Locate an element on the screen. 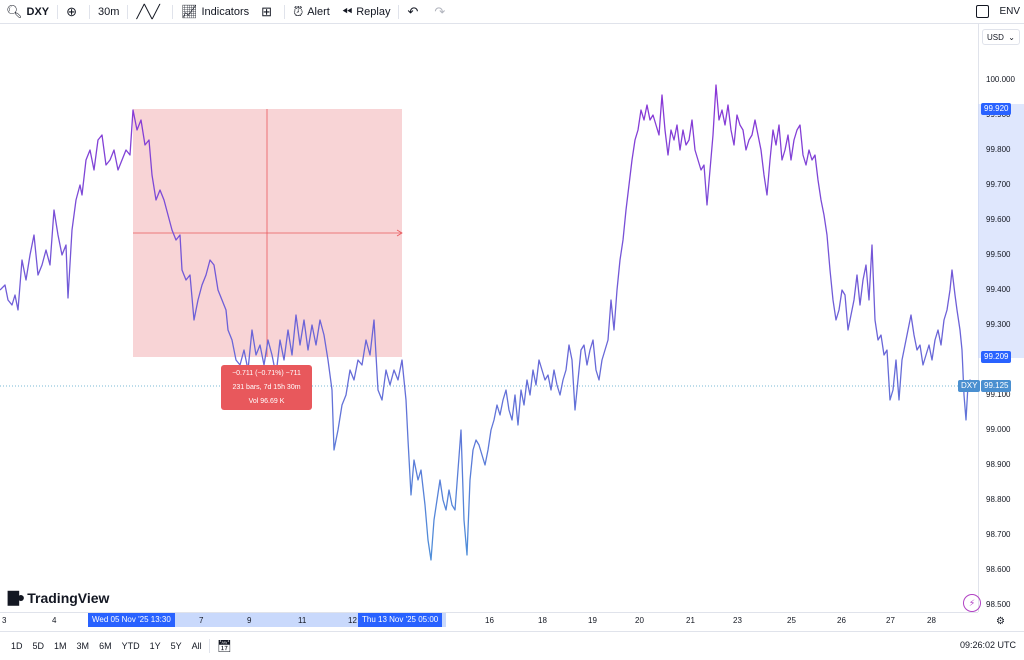 This screenshot has width=1024, height=660. replay-button: ⏪︎ Replay is located at coordinates (366, 11).